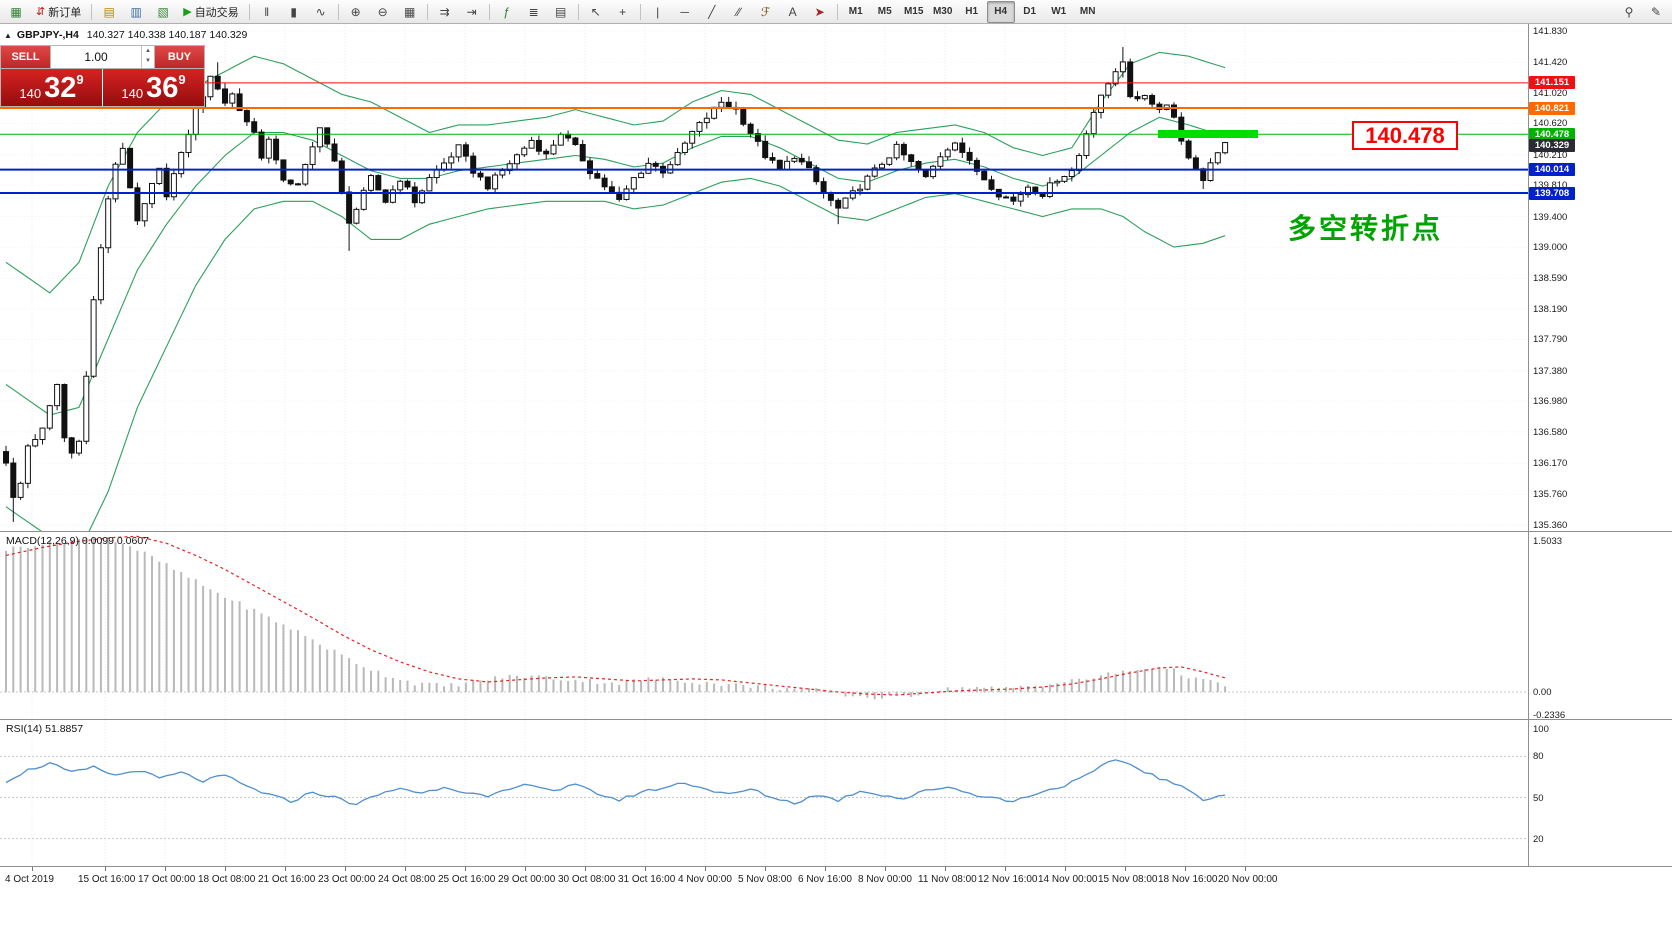  I want to click on timeframe-mn-button: MN, so click(1088, 12).